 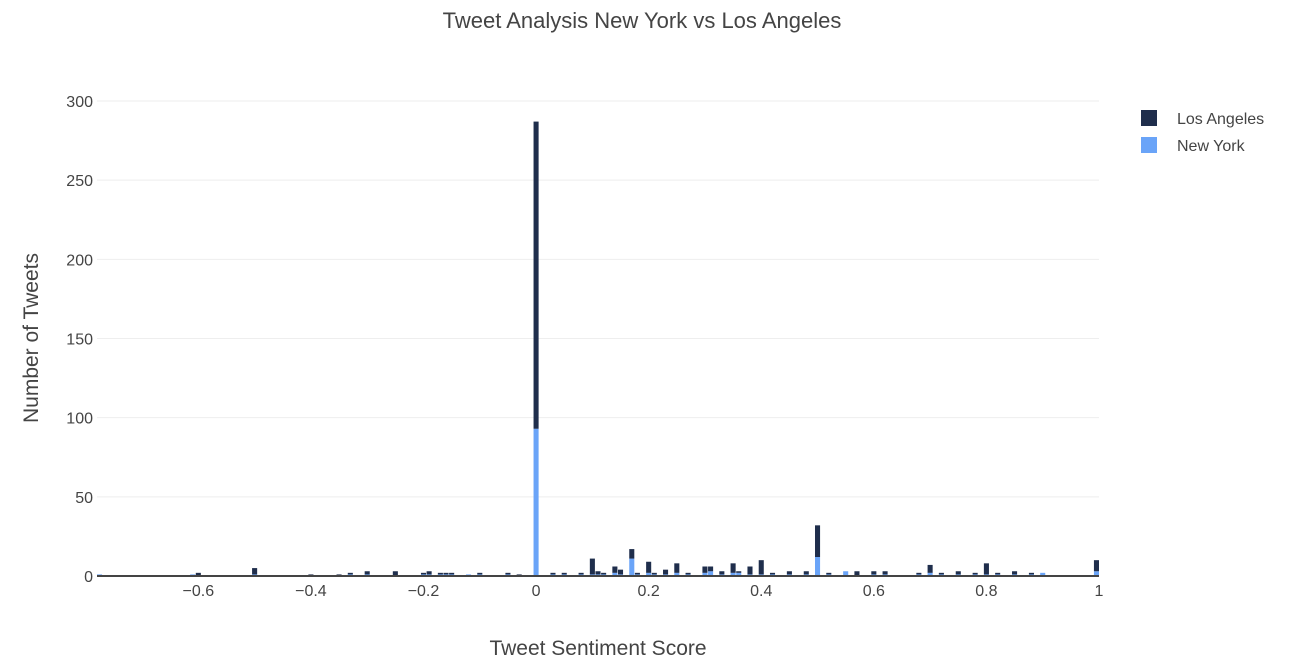 What do you see at coordinates (536, 591) in the screenshot?
I see `x-tick-label: 0` at bounding box center [536, 591].